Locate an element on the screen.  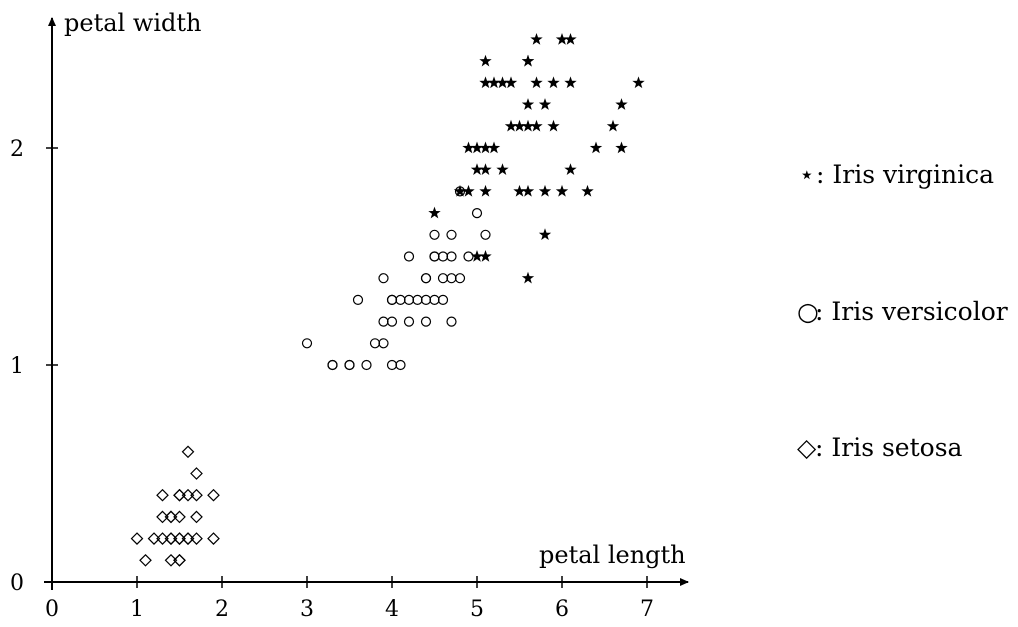
x-tick-group: 0 1 2 3 4 5 6 7 is located at coordinates (349, 599).